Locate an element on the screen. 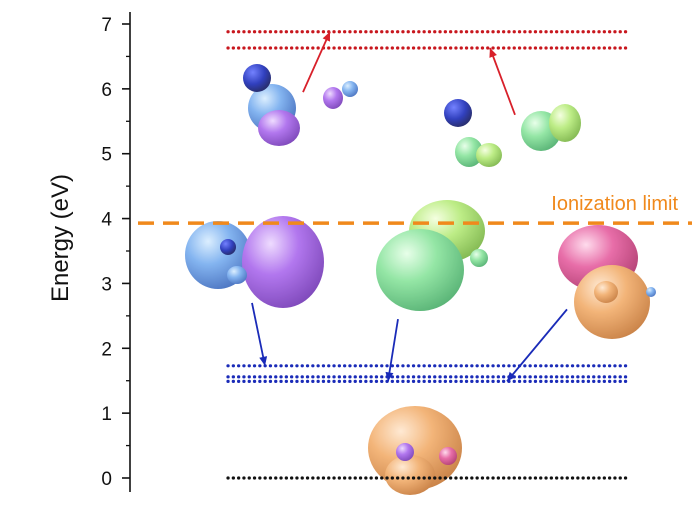 The height and width of the screenshot is (513, 700). y-tick-label: 7 is located at coordinates (106, 25).